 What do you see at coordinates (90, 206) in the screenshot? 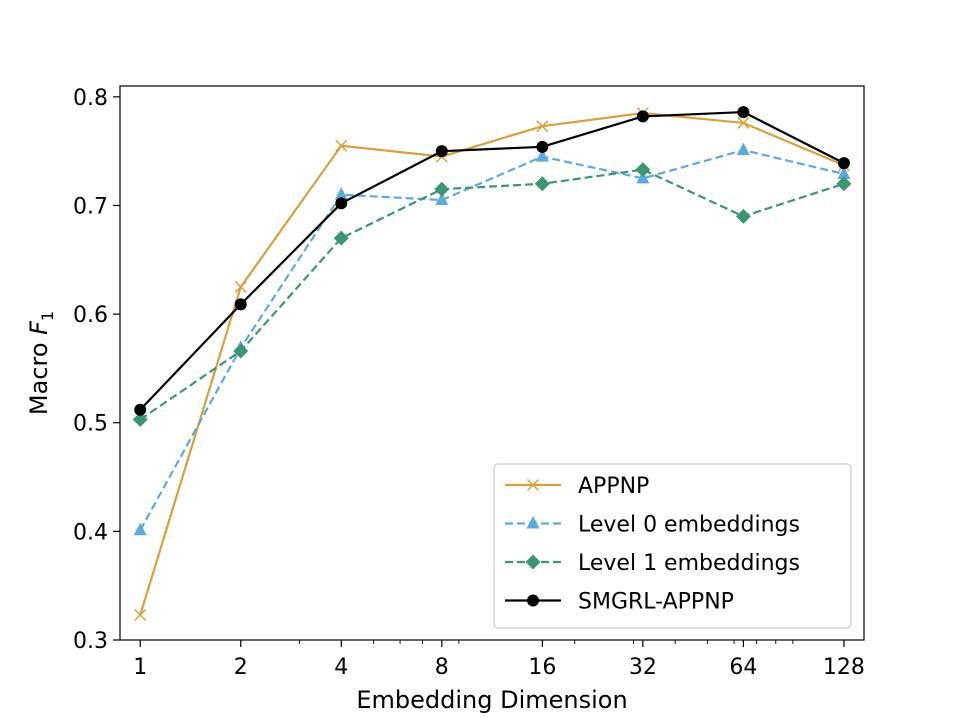
I see `y-tick-label: 0.7` at bounding box center [90, 206].